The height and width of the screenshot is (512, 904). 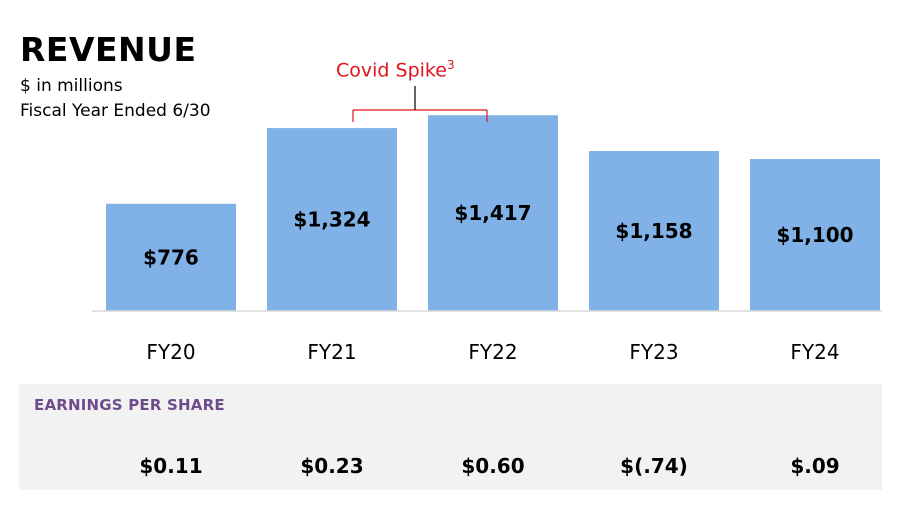 I want to click on covid-spike-label: Covid Spike, so click(x=391, y=70).